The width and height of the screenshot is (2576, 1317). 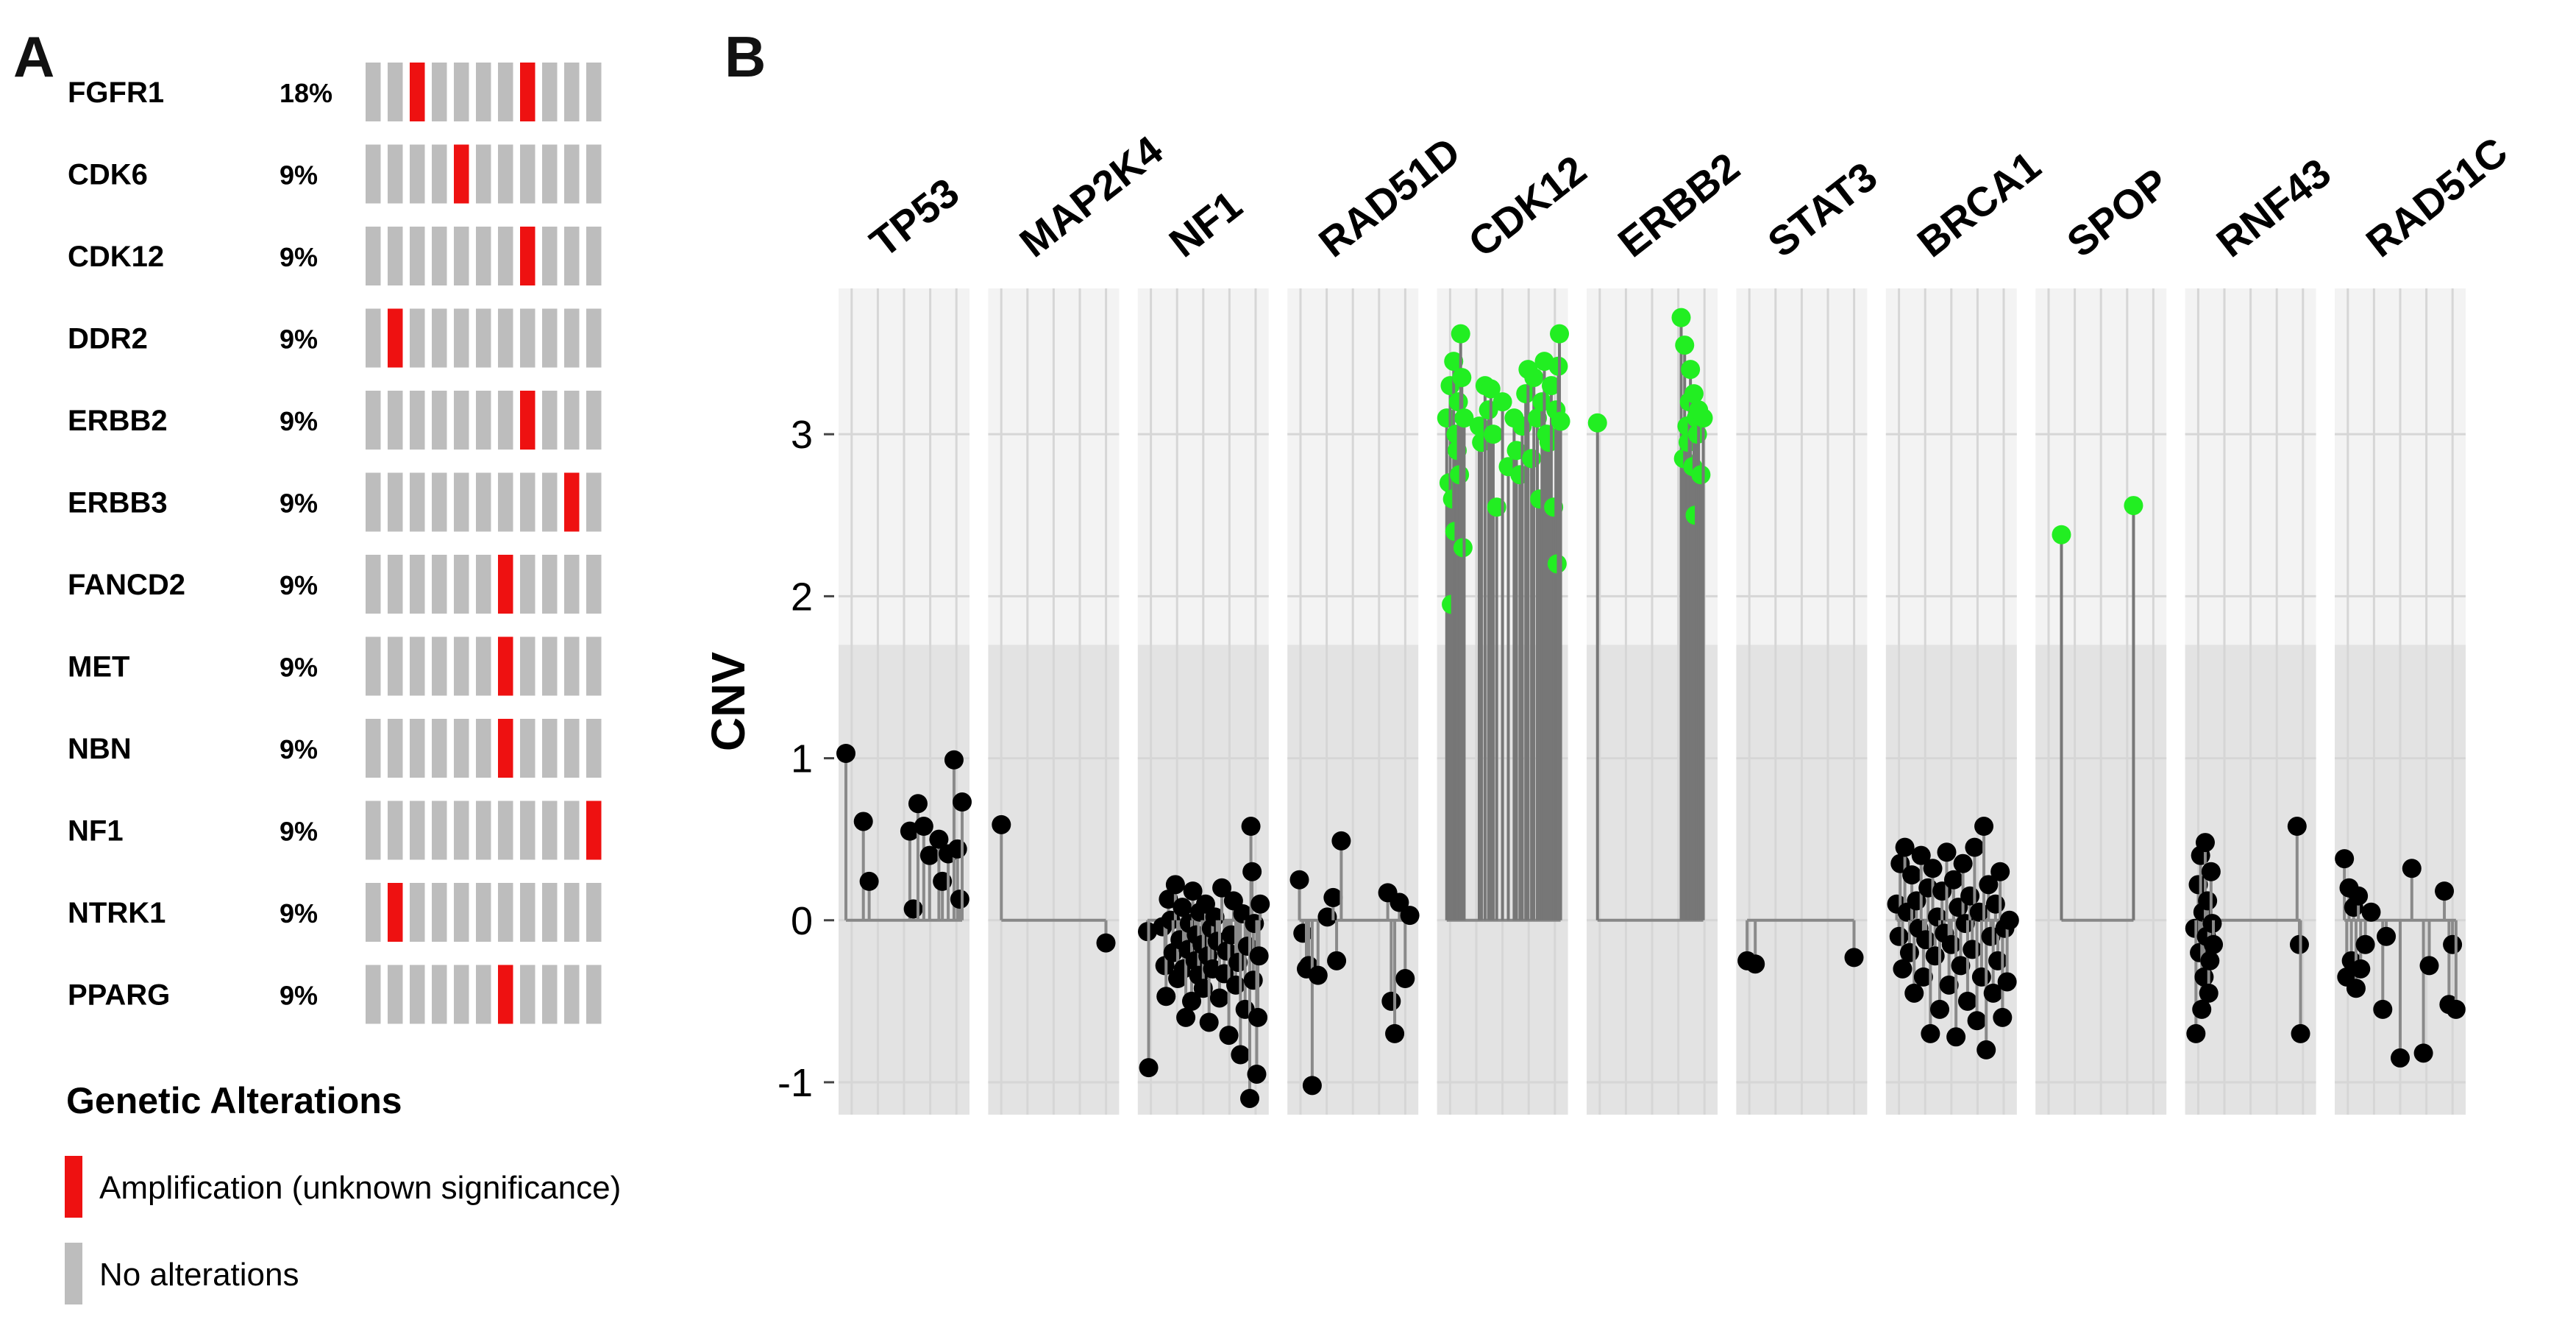 What do you see at coordinates (1822, 210) in the screenshot?
I see `facet-label: STAT3` at bounding box center [1822, 210].